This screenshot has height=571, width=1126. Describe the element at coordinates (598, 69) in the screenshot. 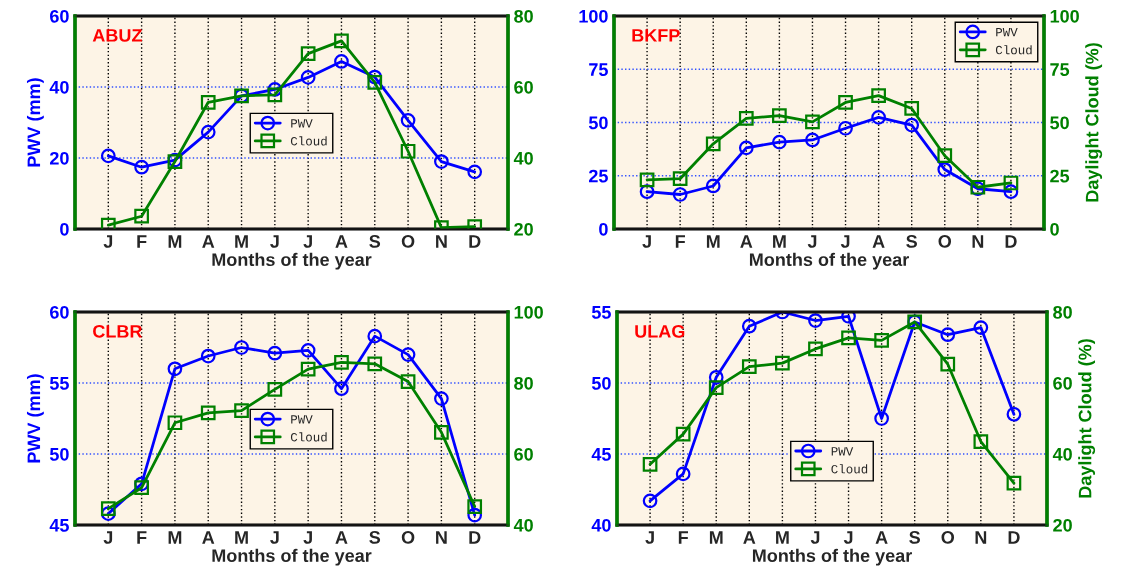

I see `y-tick-label: 75` at that location.